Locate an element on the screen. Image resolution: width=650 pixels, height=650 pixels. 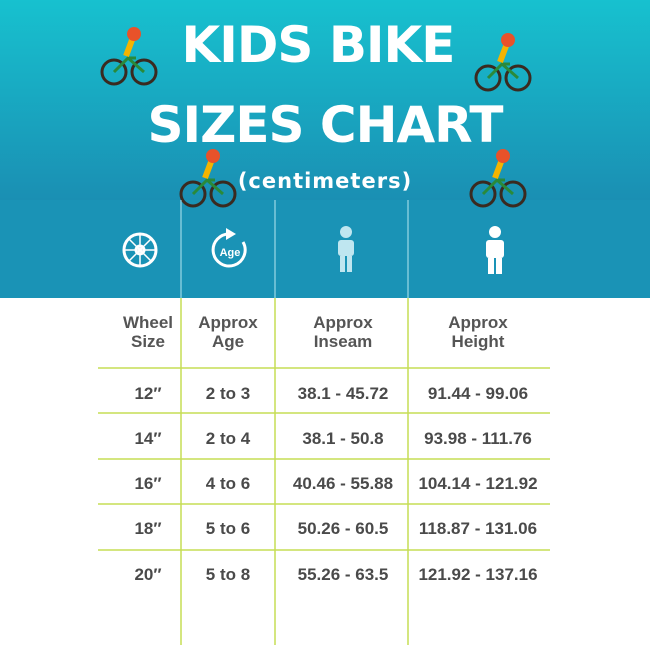
table-cell: 118.87 - 131.06 is located at coordinates (478, 528).